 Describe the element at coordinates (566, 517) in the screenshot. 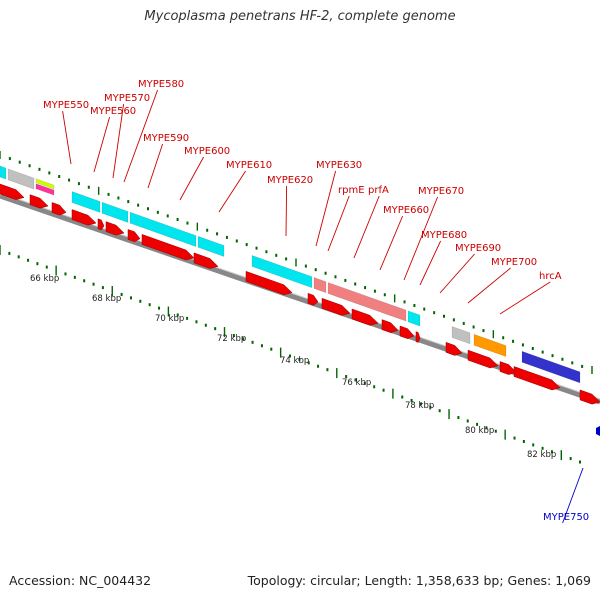

I see `gene-label: MYPE750` at that location.